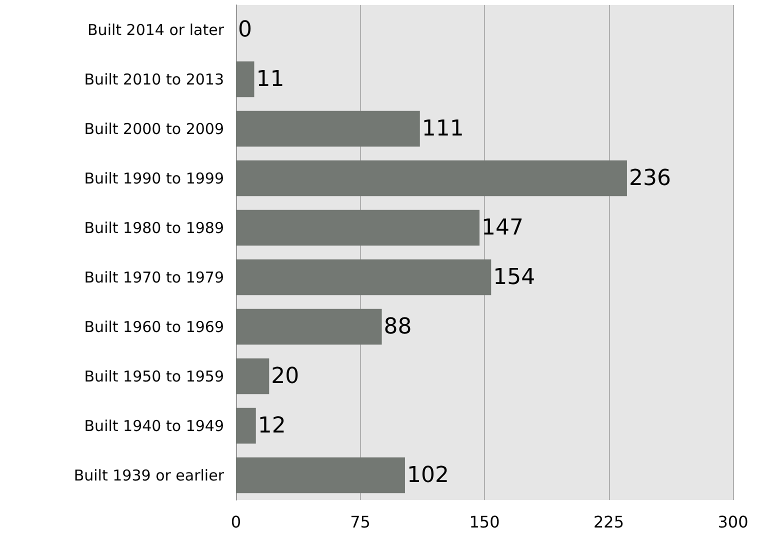 The image size is (765, 548). What do you see at coordinates (154, 376) in the screenshot?
I see `y-tick-label: Built 1950 to 1959` at bounding box center [154, 376].